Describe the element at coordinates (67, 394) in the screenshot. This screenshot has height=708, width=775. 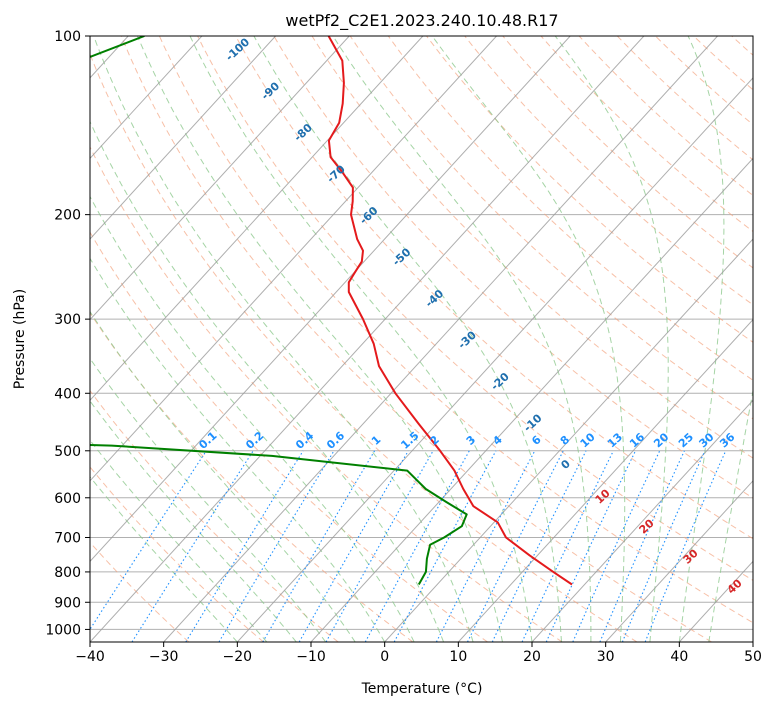
I see `y-tick-label: 400` at that location.